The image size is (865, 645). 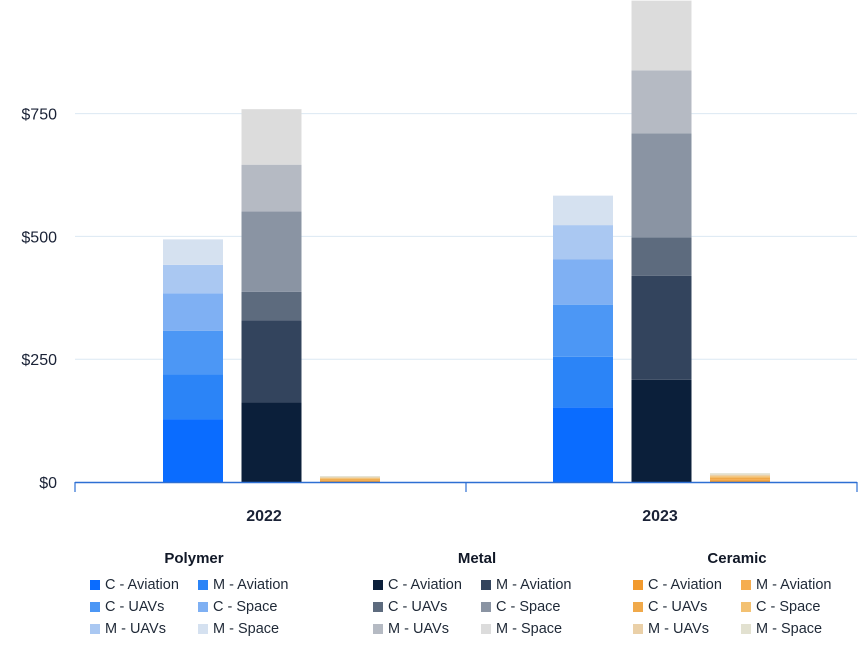 What do you see at coordinates (39, 360) in the screenshot?
I see `y-tick-label: $250` at bounding box center [39, 360].